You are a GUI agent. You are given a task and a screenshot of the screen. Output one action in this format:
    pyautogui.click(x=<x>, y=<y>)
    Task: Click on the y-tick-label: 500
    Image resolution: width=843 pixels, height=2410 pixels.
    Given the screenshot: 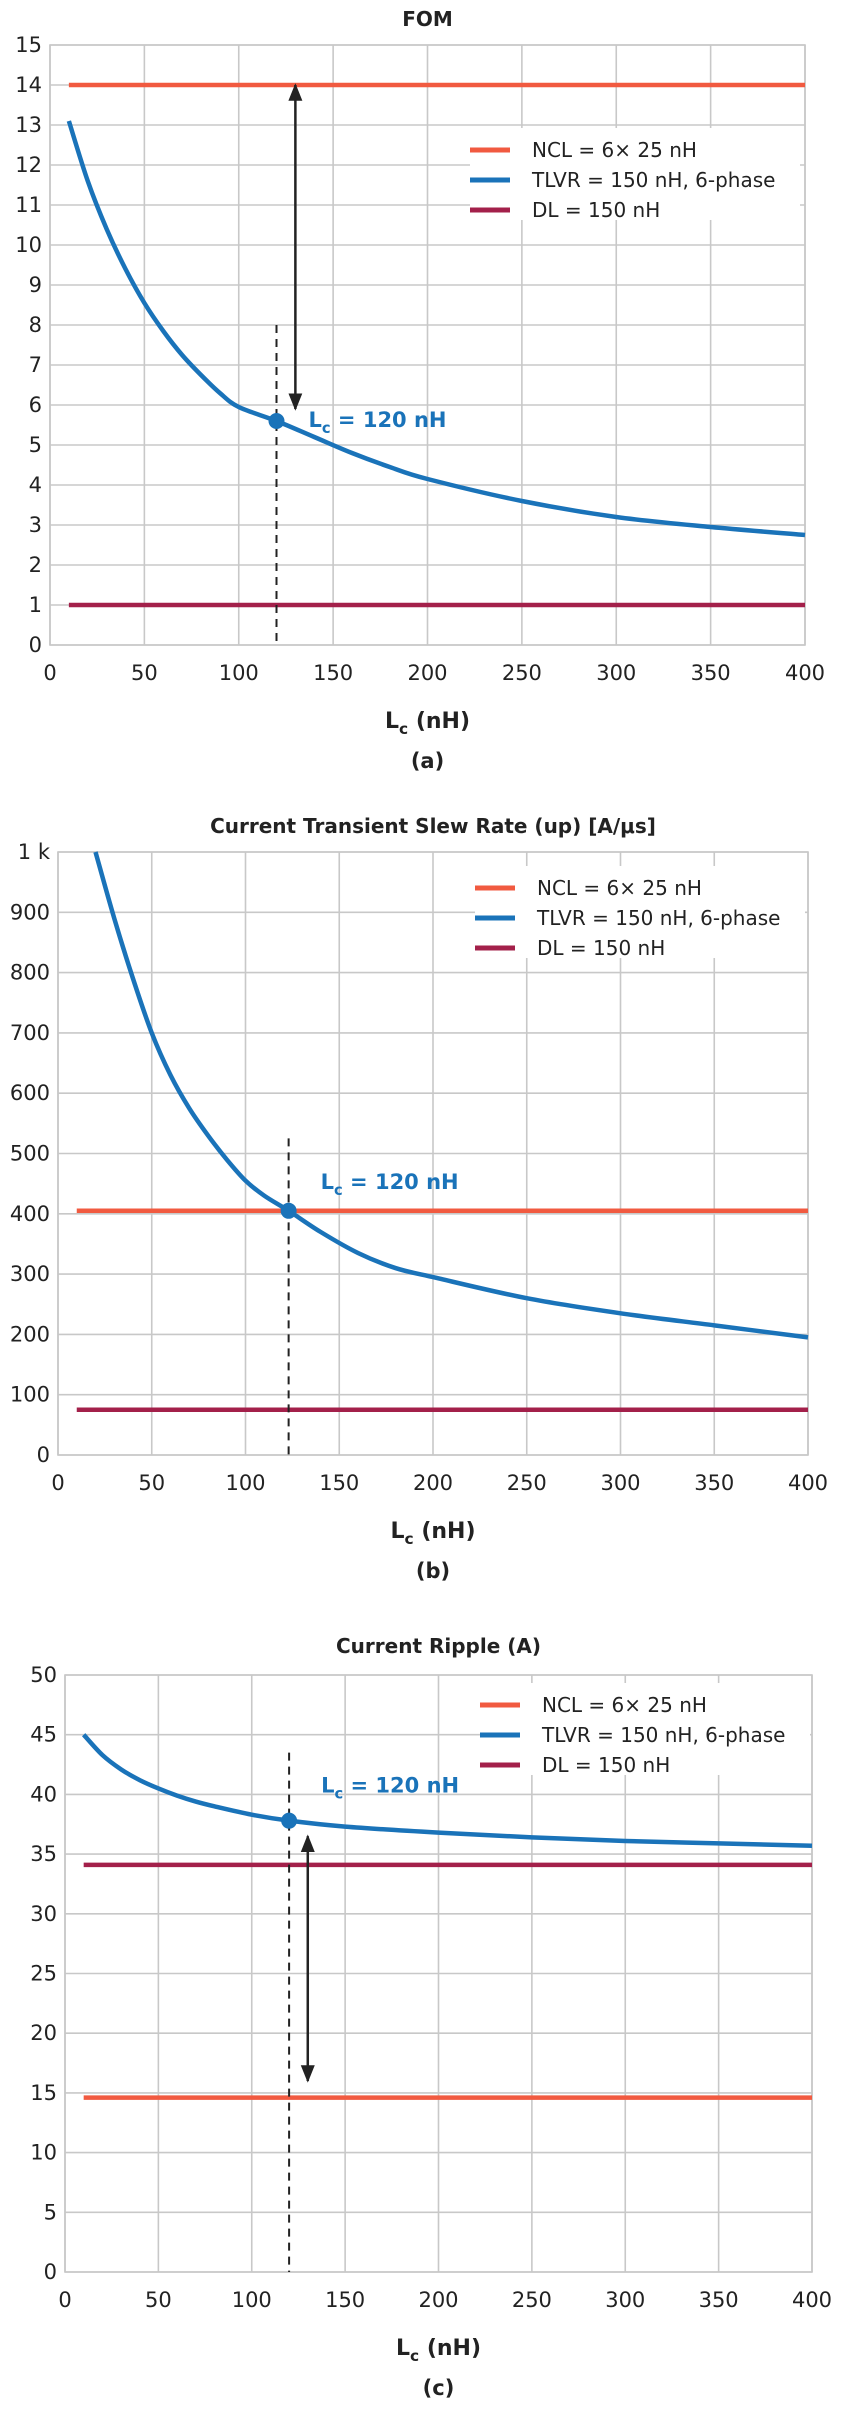 What is the action you would take?
    pyautogui.click(x=30, y=1154)
    